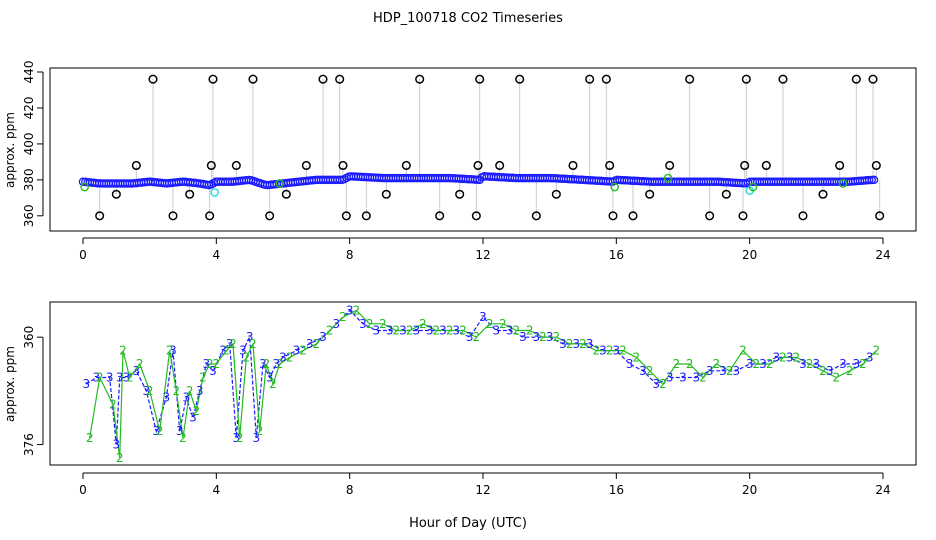  Describe the element at coordinates (478, 184) in the screenshot. I see `top-baseline-points` at that location.